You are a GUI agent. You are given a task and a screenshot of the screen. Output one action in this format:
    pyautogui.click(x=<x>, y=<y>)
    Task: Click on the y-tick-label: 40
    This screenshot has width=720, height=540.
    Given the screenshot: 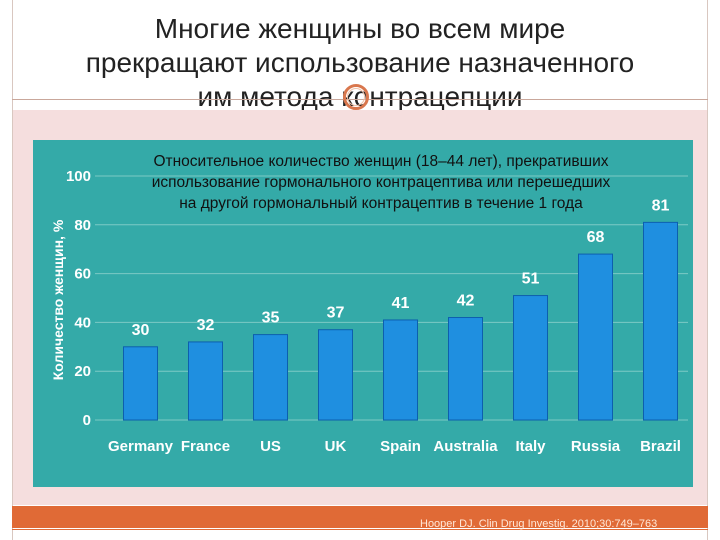 What is the action you would take?
    pyautogui.click(x=82, y=322)
    